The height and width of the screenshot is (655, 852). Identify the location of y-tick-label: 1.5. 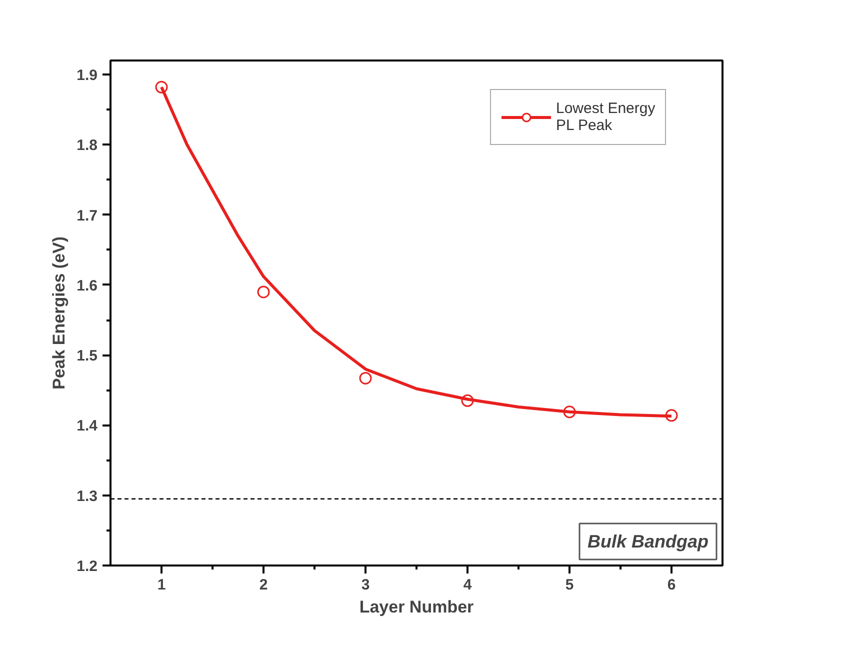
(87, 356).